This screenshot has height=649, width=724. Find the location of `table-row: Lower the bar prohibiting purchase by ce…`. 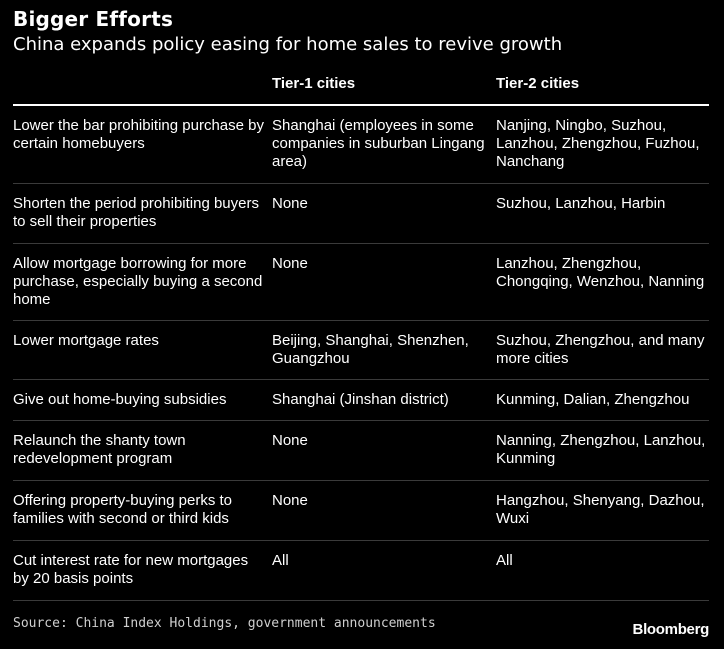

table-row: Lower the bar prohibiting purchase by ce… is located at coordinates (361, 145).